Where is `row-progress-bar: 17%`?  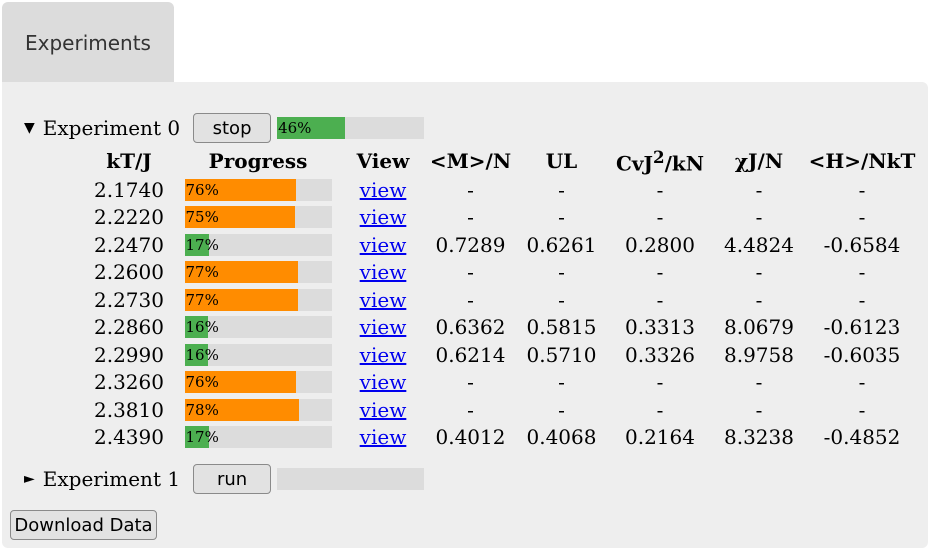 row-progress-bar: 17% is located at coordinates (258, 437).